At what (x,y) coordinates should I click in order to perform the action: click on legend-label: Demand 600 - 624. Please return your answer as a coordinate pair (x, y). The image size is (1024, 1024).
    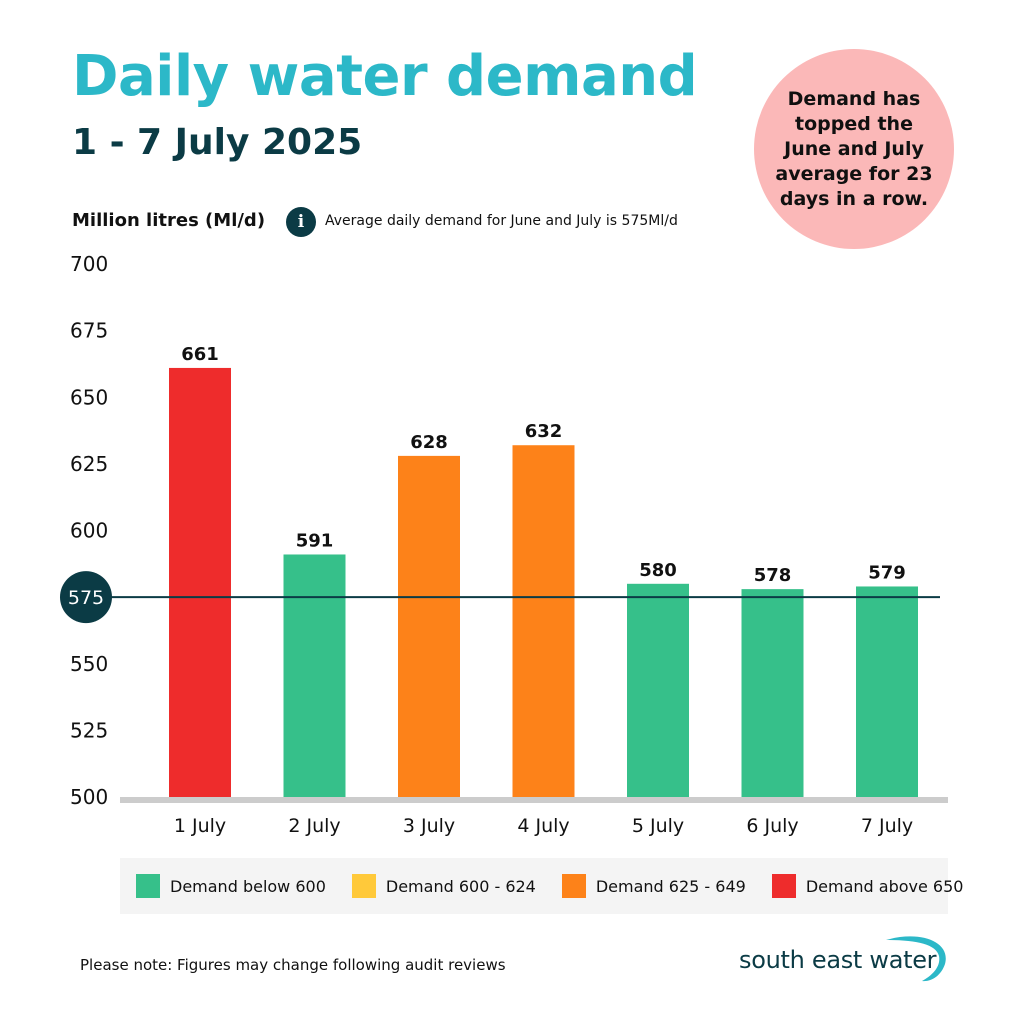
    Looking at the image, I should click on (460, 886).